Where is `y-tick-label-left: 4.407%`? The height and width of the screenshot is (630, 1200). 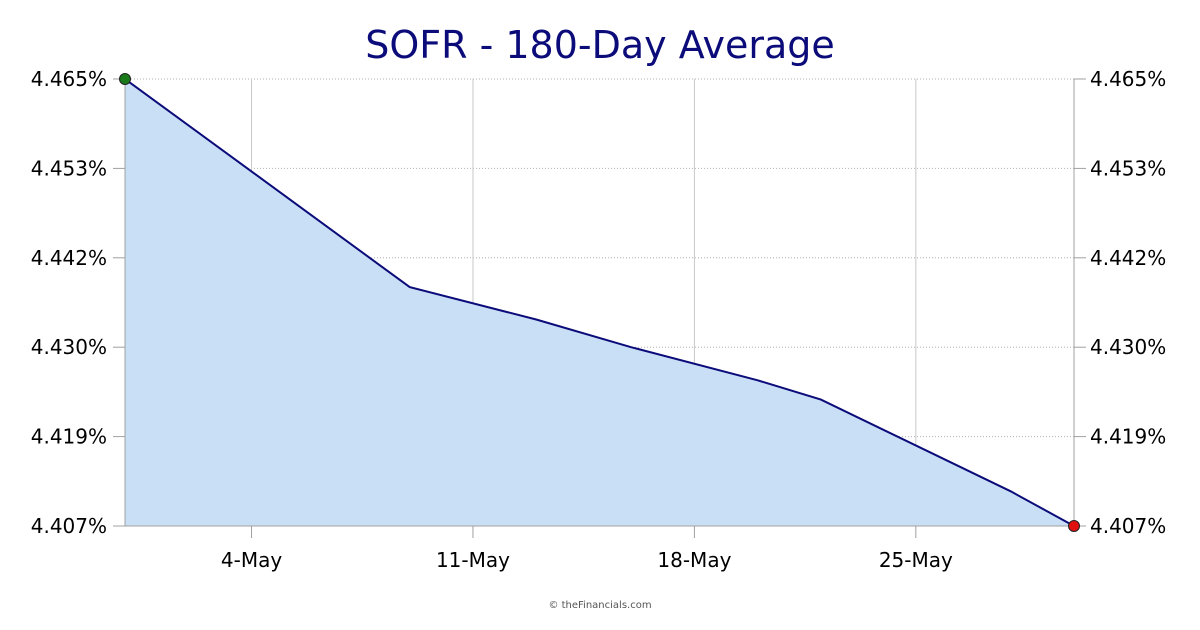 y-tick-label-left: 4.407% is located at coordinates (69, 526).